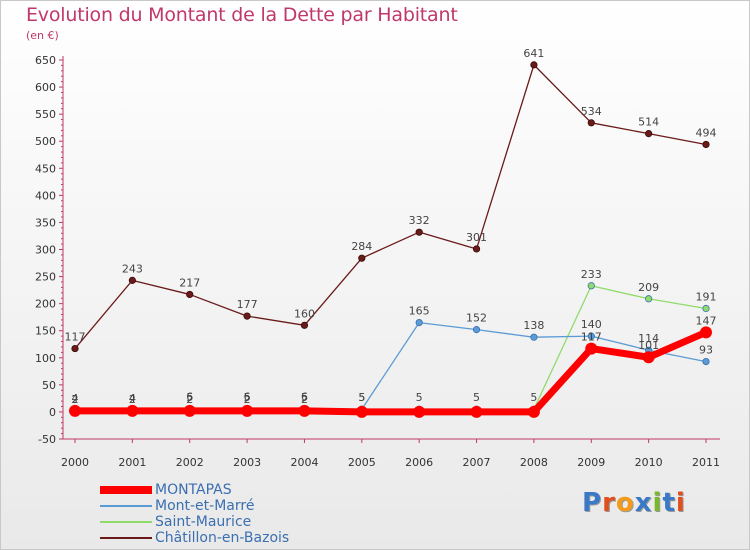 This screenshot has width=750, height=550. I want to click on logo-letter: r, so click(609, 503).